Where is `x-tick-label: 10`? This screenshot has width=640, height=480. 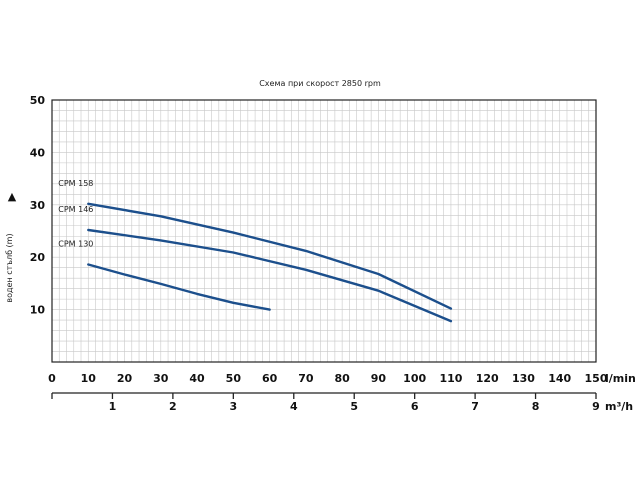 x-tick-label: 10 is located at coordinates (89, 378).